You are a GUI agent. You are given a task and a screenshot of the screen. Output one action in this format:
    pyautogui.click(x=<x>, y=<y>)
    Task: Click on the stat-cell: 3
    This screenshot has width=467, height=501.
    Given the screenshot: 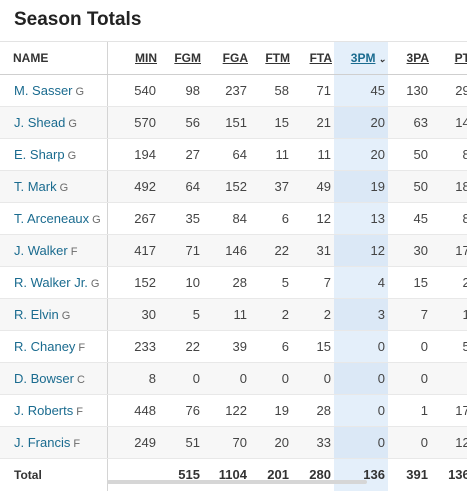 What is the action you would take?
    pyautogui.click(x=361, y=314)
    